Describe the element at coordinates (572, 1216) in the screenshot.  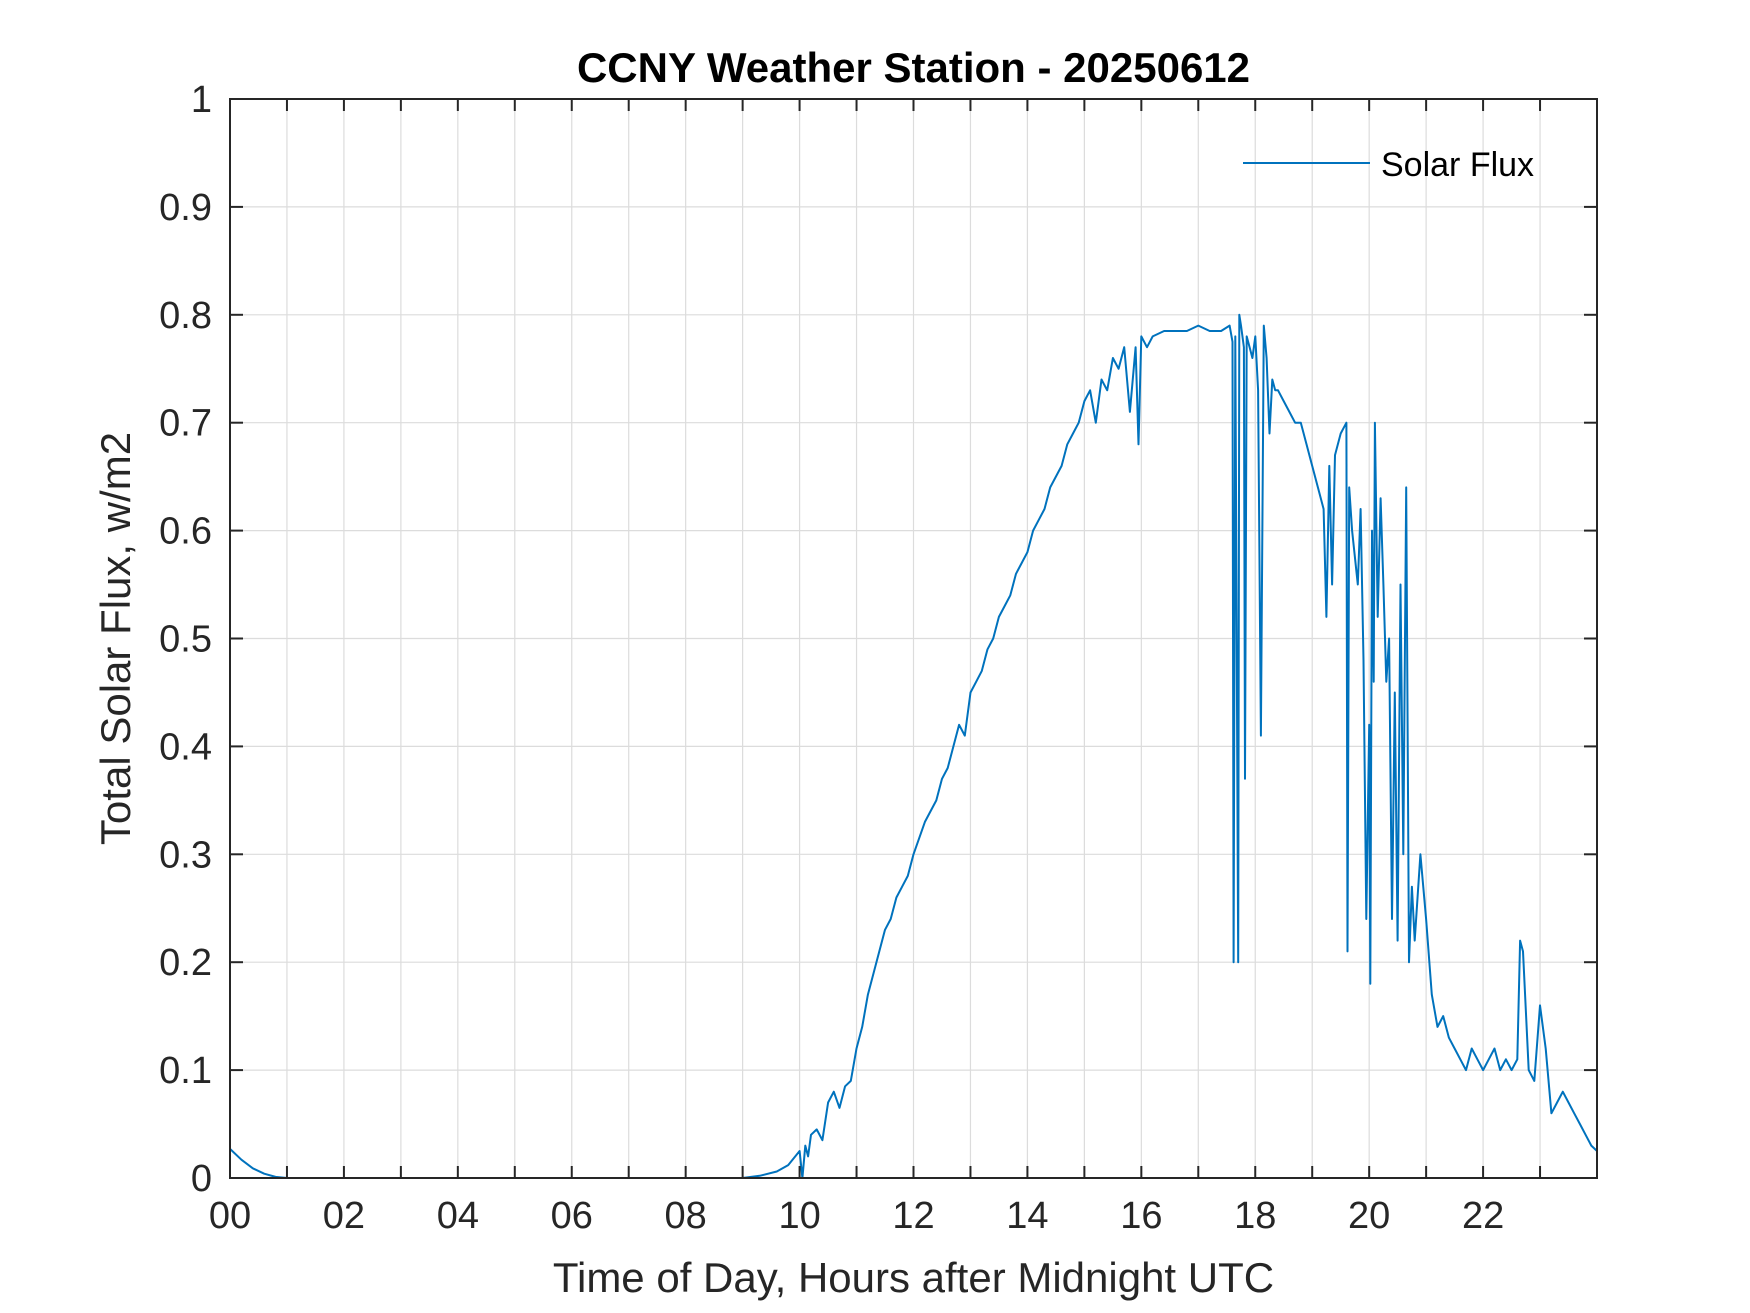
I see `x-tick-label: 06` at that location.